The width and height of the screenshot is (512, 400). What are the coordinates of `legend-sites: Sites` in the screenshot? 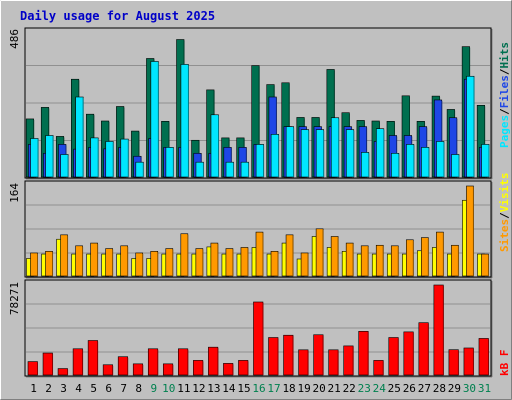 It's located at (504, 235).